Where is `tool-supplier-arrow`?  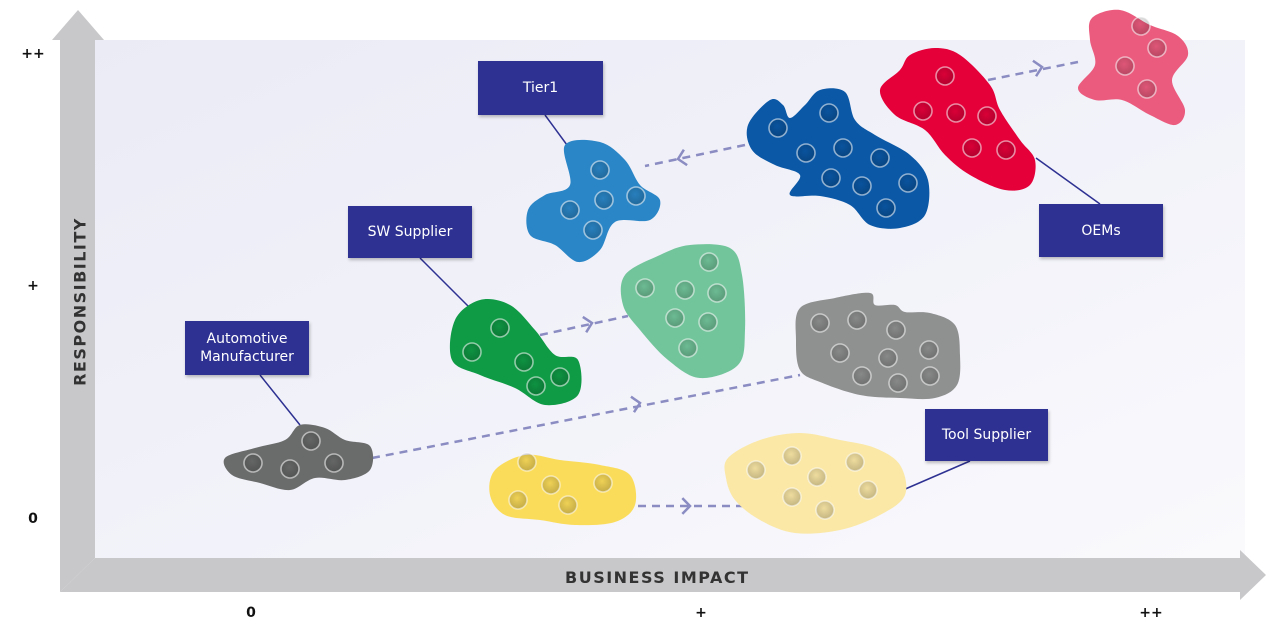 tool-supplier-arrow is located at coordinates (696, 506).